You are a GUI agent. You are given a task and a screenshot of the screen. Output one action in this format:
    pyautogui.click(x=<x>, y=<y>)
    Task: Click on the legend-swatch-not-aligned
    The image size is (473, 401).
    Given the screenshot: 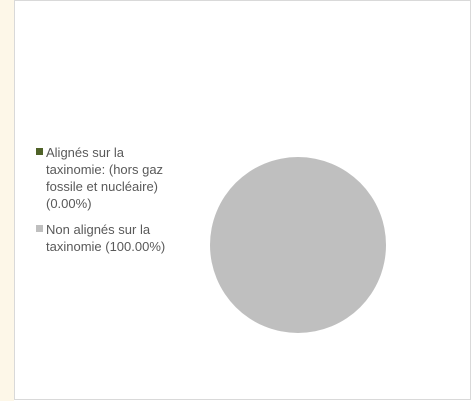 What is the action you would take?
    pyautogui.click(x=39, y=228)
    